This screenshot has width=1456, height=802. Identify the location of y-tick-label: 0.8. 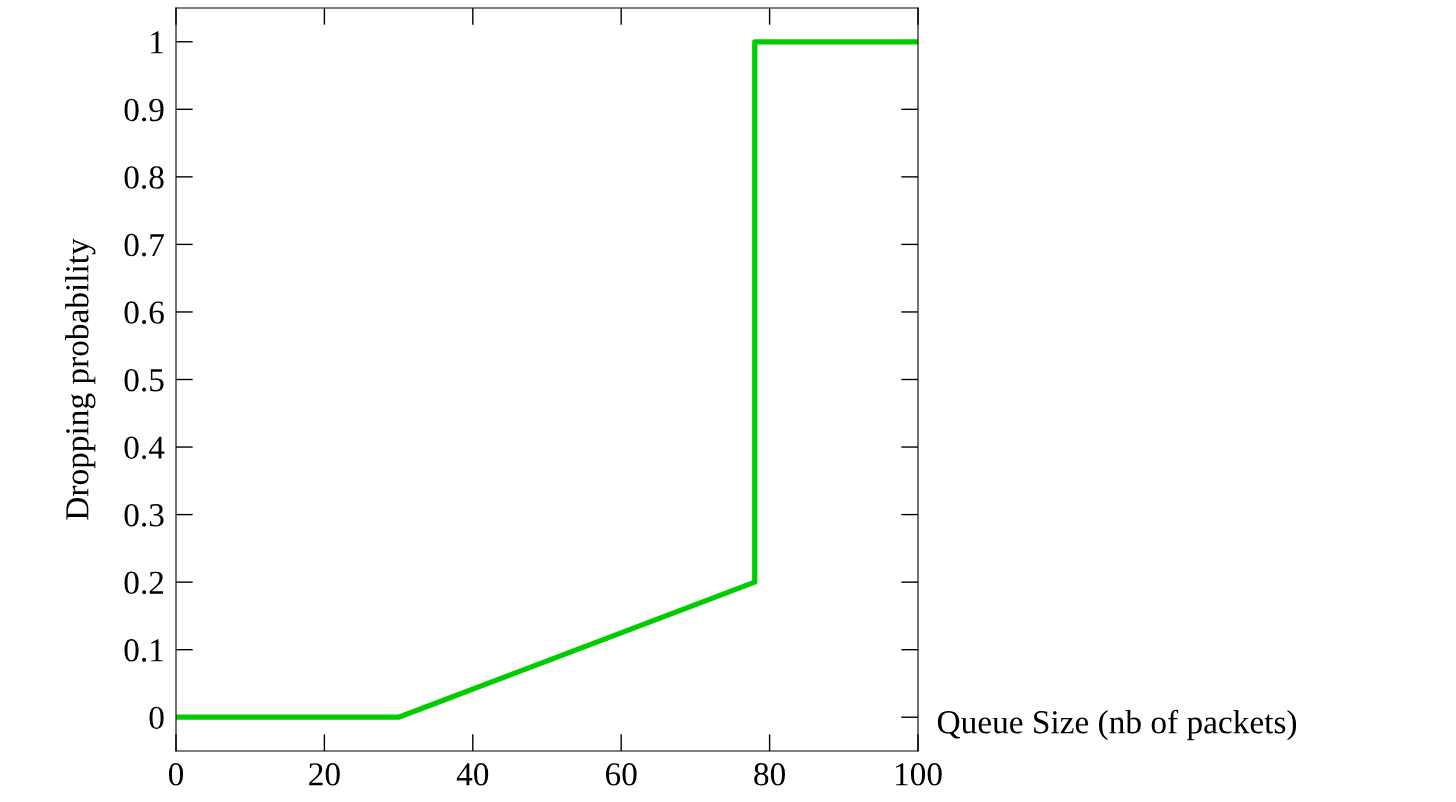
(144, 177).